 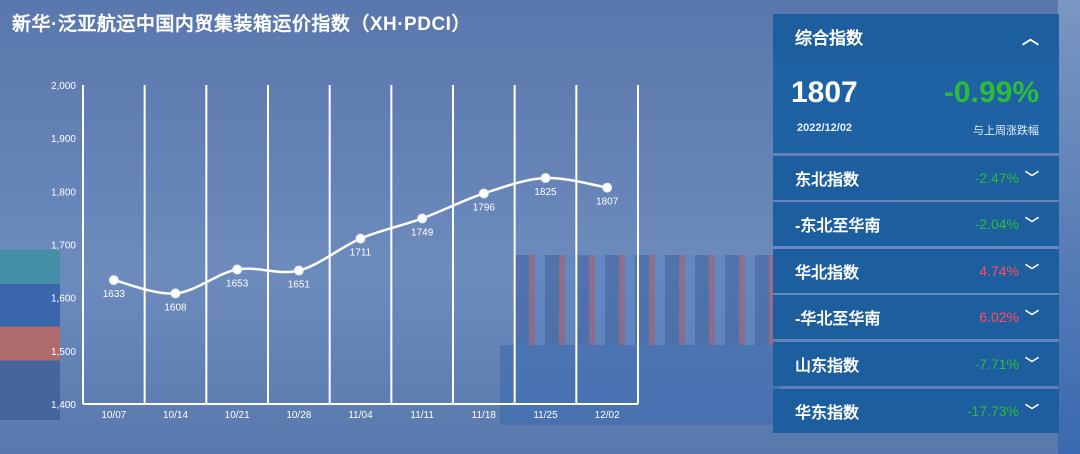 I want to click on data-label: 1608, so click(x=175, y=307).